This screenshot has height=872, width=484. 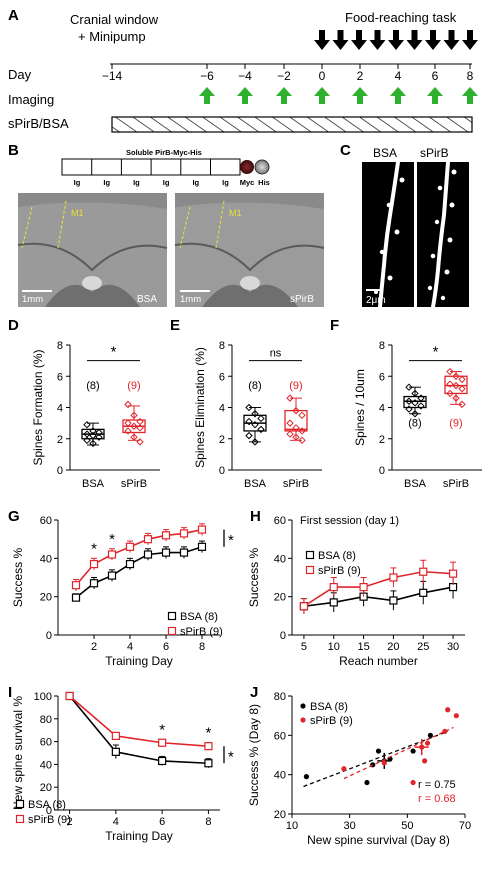 I want to click on day-tick-label: 4, so click(x=398, y=76).